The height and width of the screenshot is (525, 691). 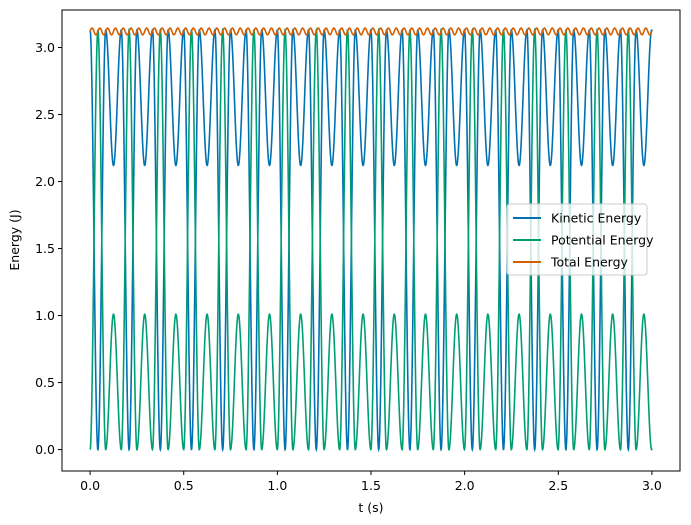 I want to click on y-tick-label: 3.0, so click(x=45, y=47).